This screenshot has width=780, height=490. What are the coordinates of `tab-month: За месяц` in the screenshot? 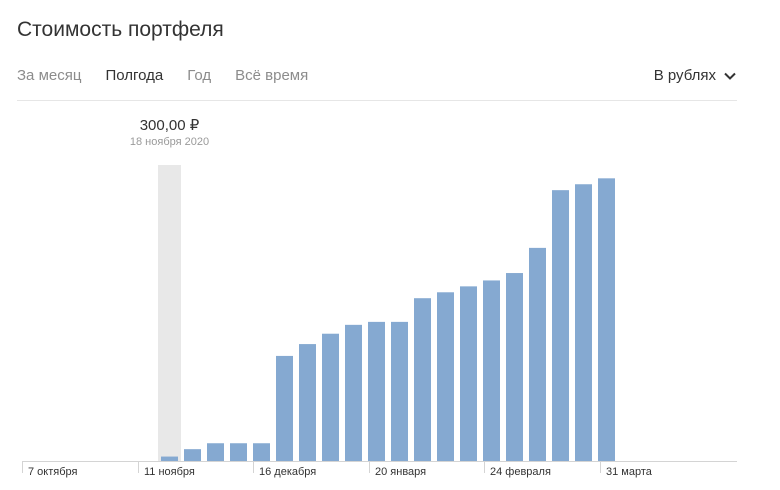 It's located at (49, 75).